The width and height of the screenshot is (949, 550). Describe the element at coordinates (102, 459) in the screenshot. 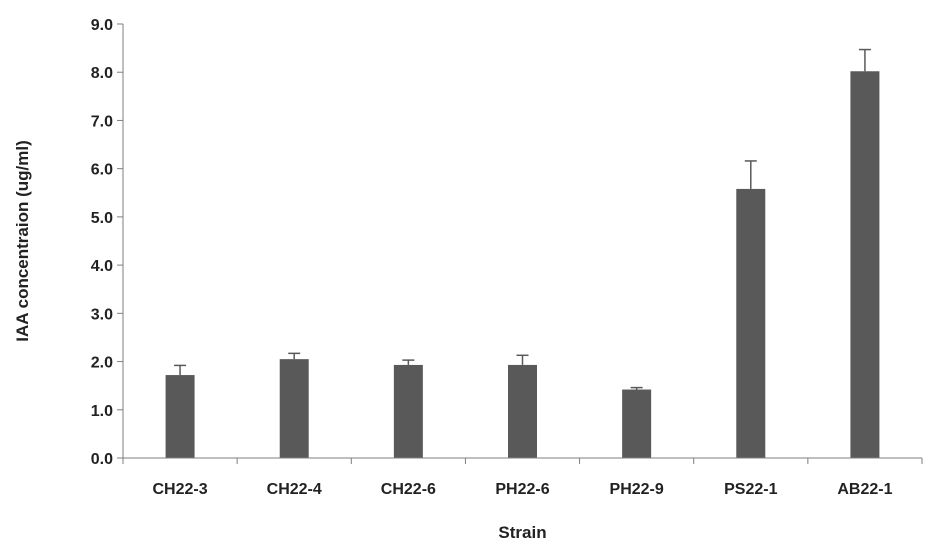

I see `y-tick-label: 0.0` at that location.